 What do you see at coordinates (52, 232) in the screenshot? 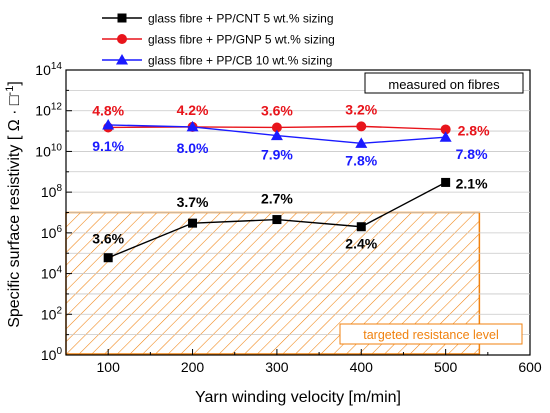
I see `y-tick-label: 10⁶` at bounding box center [52, 232].